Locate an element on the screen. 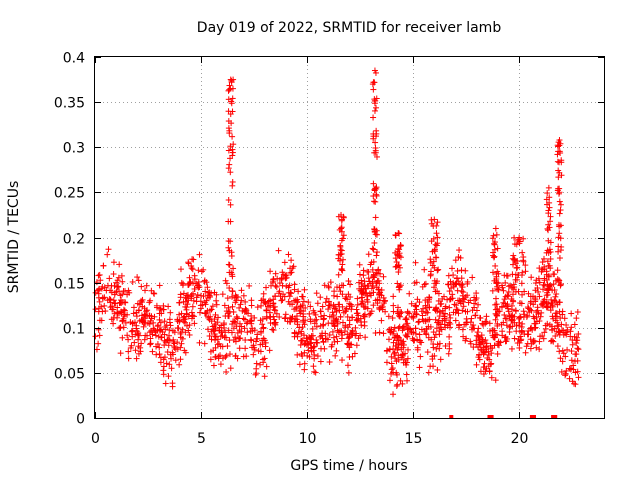 This screenshot has height=480, width=640. zero-value-point is located at coordinates (534, 417).